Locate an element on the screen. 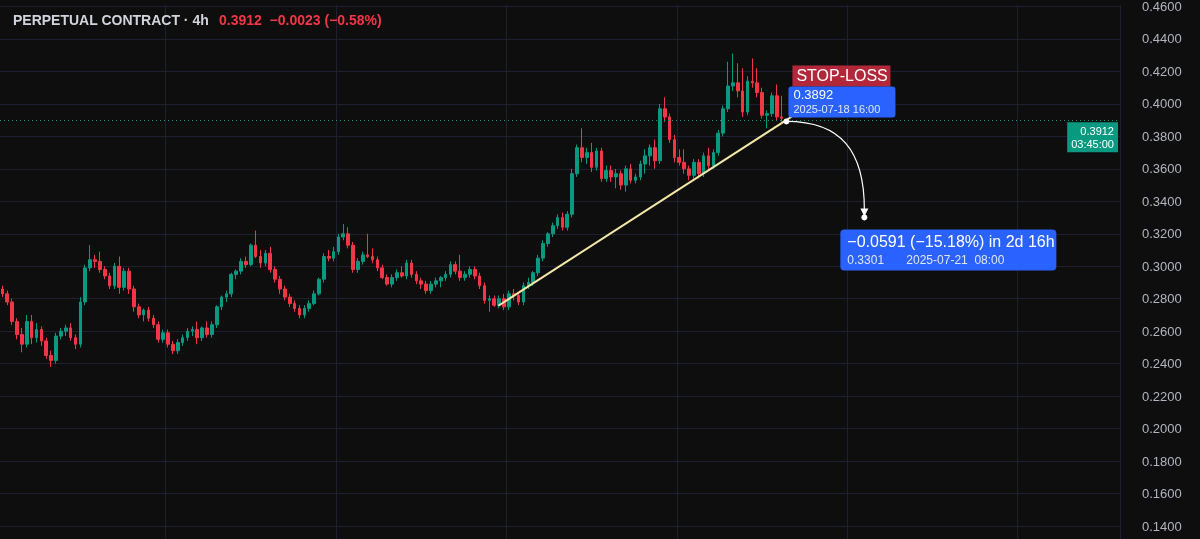 The height and width of the screenshot is (539, 1200). annotation: 0.3892 is located at coordinates (813, 95).